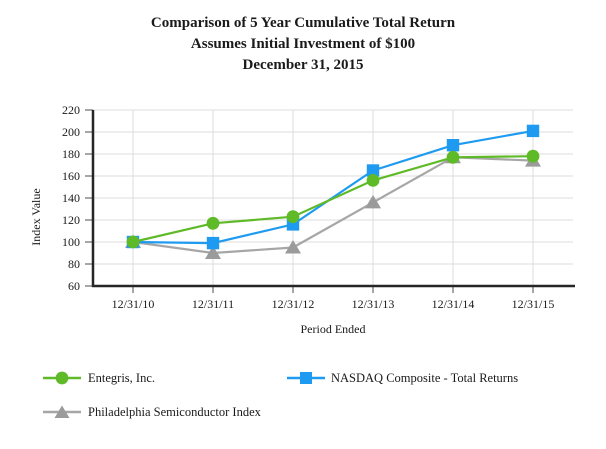  I want to click on y-tick-label: 180, so click(71, 154).